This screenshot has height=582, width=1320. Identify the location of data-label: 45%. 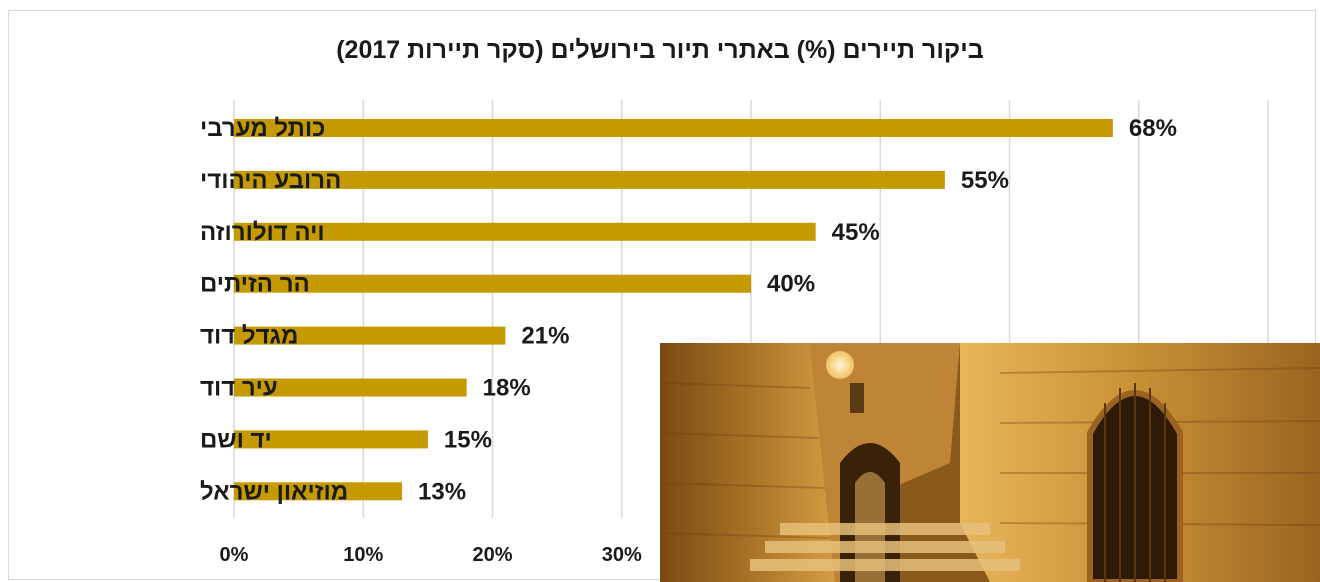
(856, 232).